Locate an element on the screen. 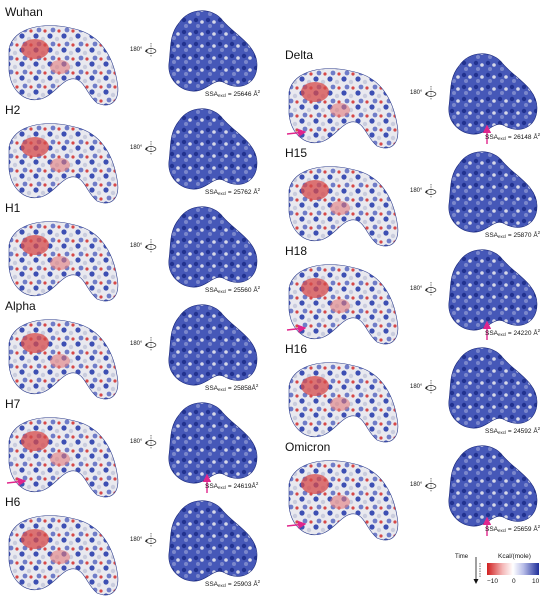  variant-label: H6 is located at coordinates (13, 502).